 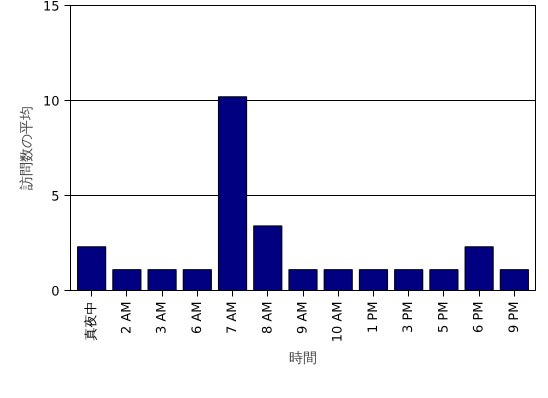 I want to click on x-tick-label: 真夜中, so click(x=91, y=321).